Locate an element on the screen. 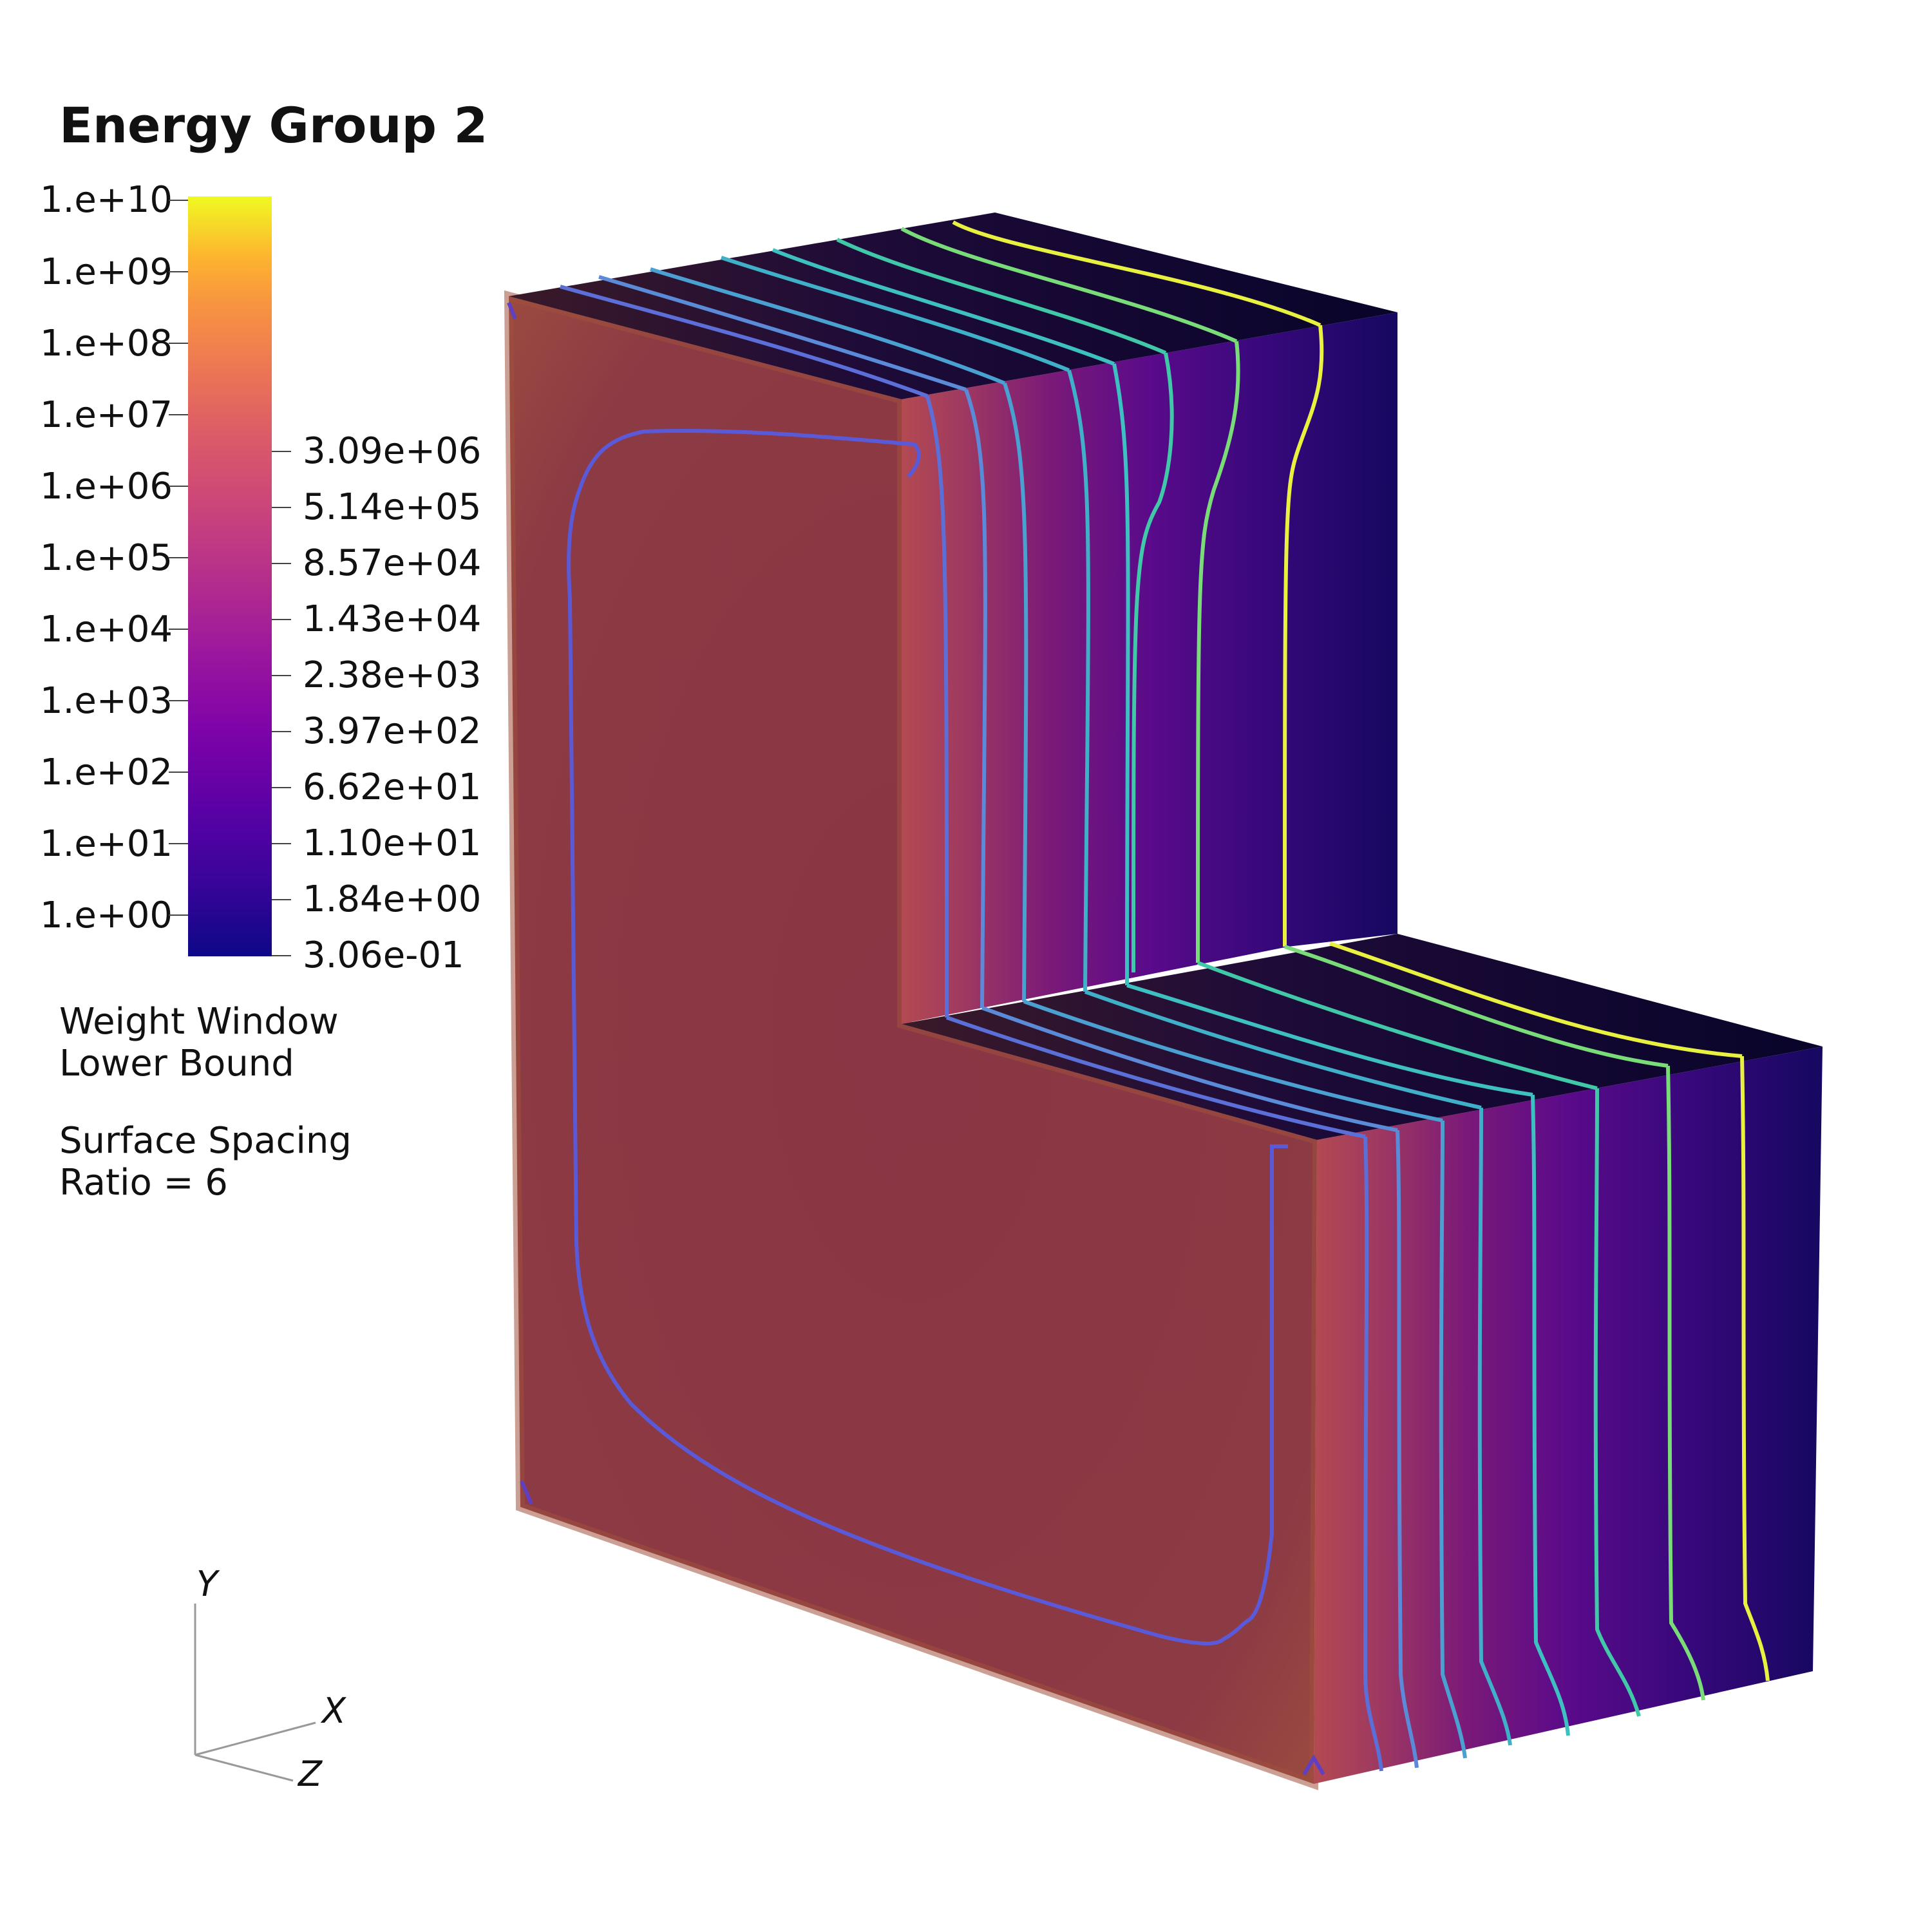  x-axis-label: X is located at coordinates (333, 1710).